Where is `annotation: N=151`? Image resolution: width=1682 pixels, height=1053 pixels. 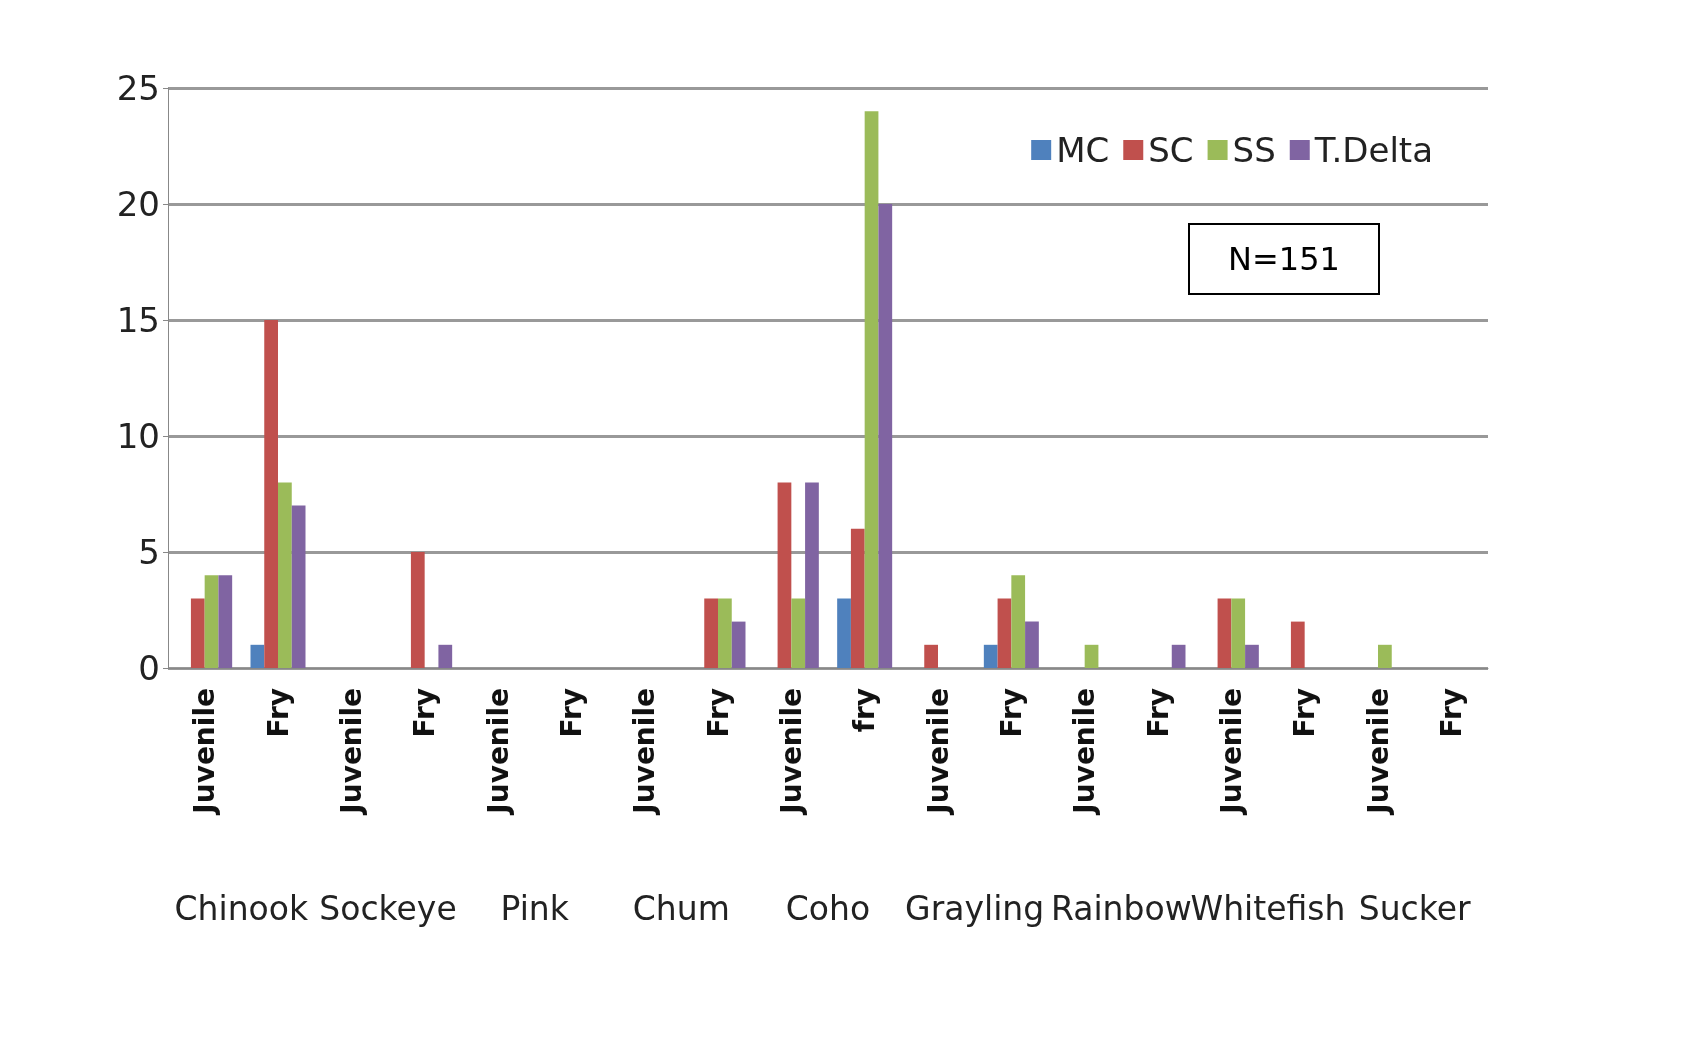
annotation: N=151 is located at coordinates (1284, 259).